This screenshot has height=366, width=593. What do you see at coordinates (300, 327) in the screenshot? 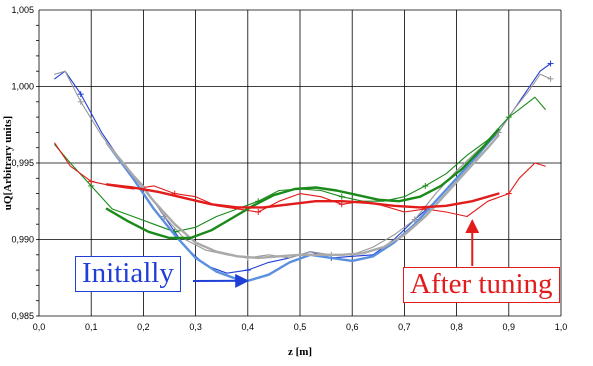
I see `x-tick-label: 0,5` at bounding box center [300, 327].